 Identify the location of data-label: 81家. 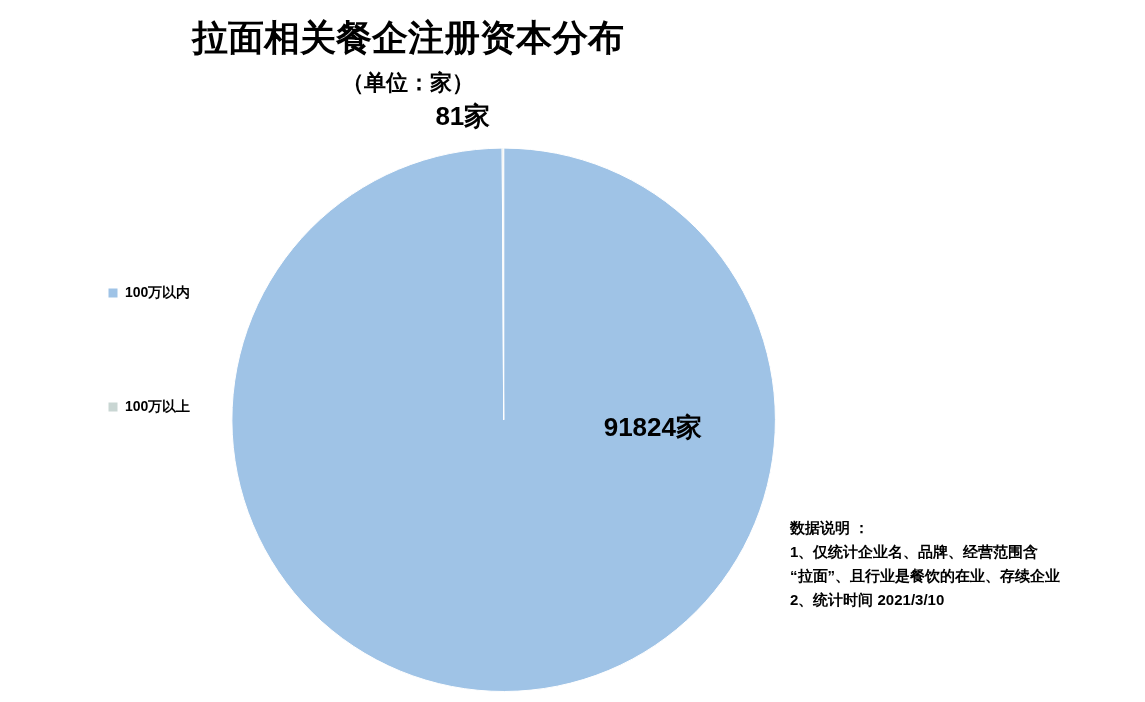
(463, 116).